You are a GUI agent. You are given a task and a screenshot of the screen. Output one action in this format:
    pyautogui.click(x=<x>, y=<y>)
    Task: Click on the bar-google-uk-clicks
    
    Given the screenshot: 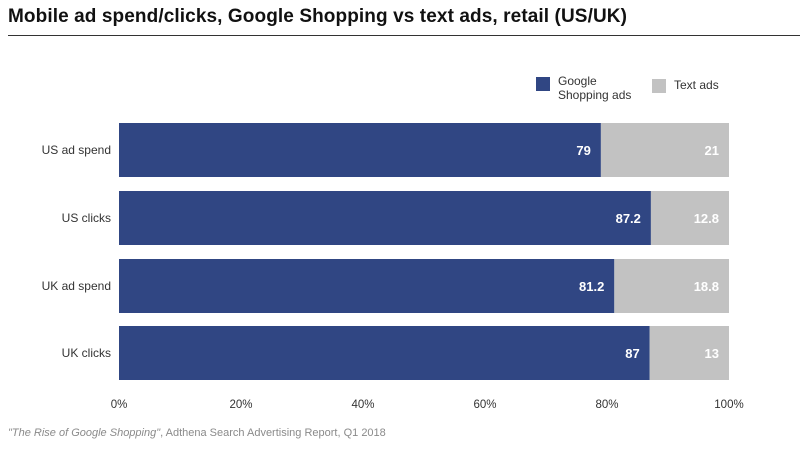 What is the action you would take?
    pyautogui.click(x=384, y=353)
    